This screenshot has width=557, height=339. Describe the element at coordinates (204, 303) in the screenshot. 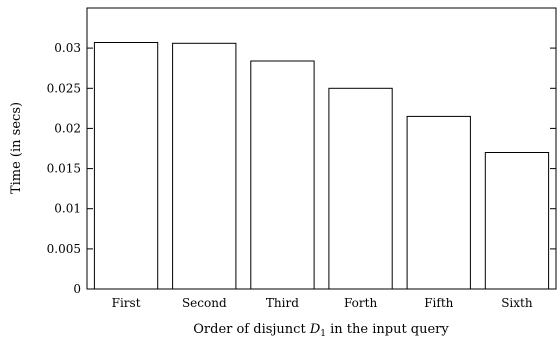

I see `x-tick-label-second: Second` at that location.